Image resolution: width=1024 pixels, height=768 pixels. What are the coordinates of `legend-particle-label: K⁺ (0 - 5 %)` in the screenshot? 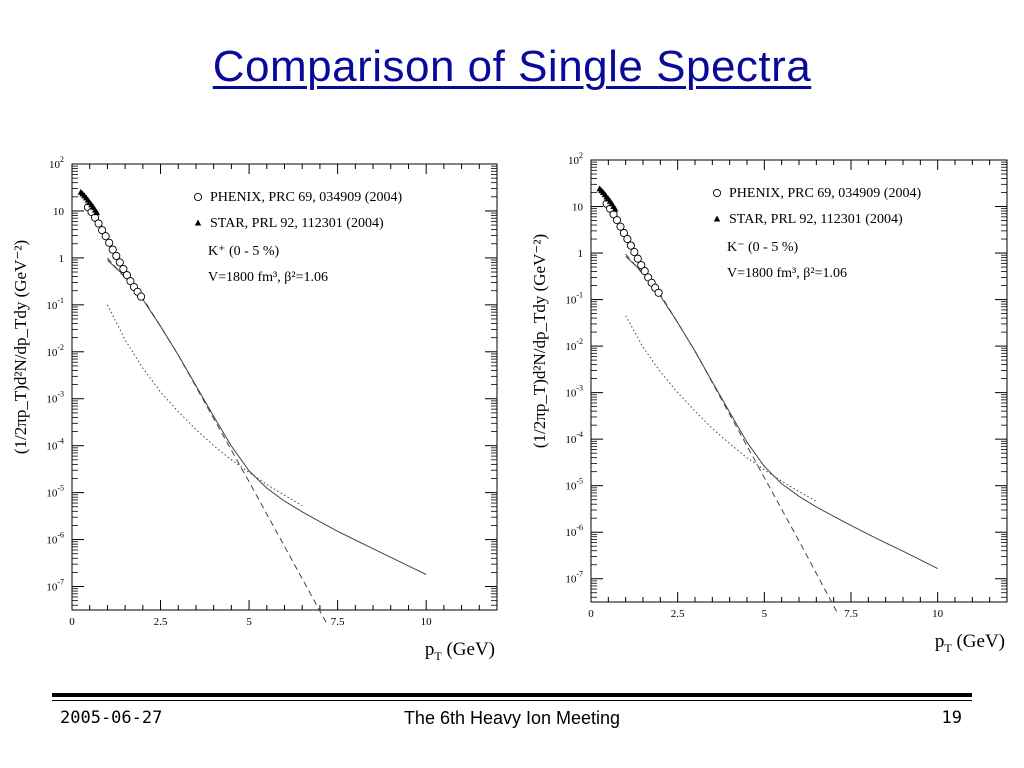 It's located at (243, 251).